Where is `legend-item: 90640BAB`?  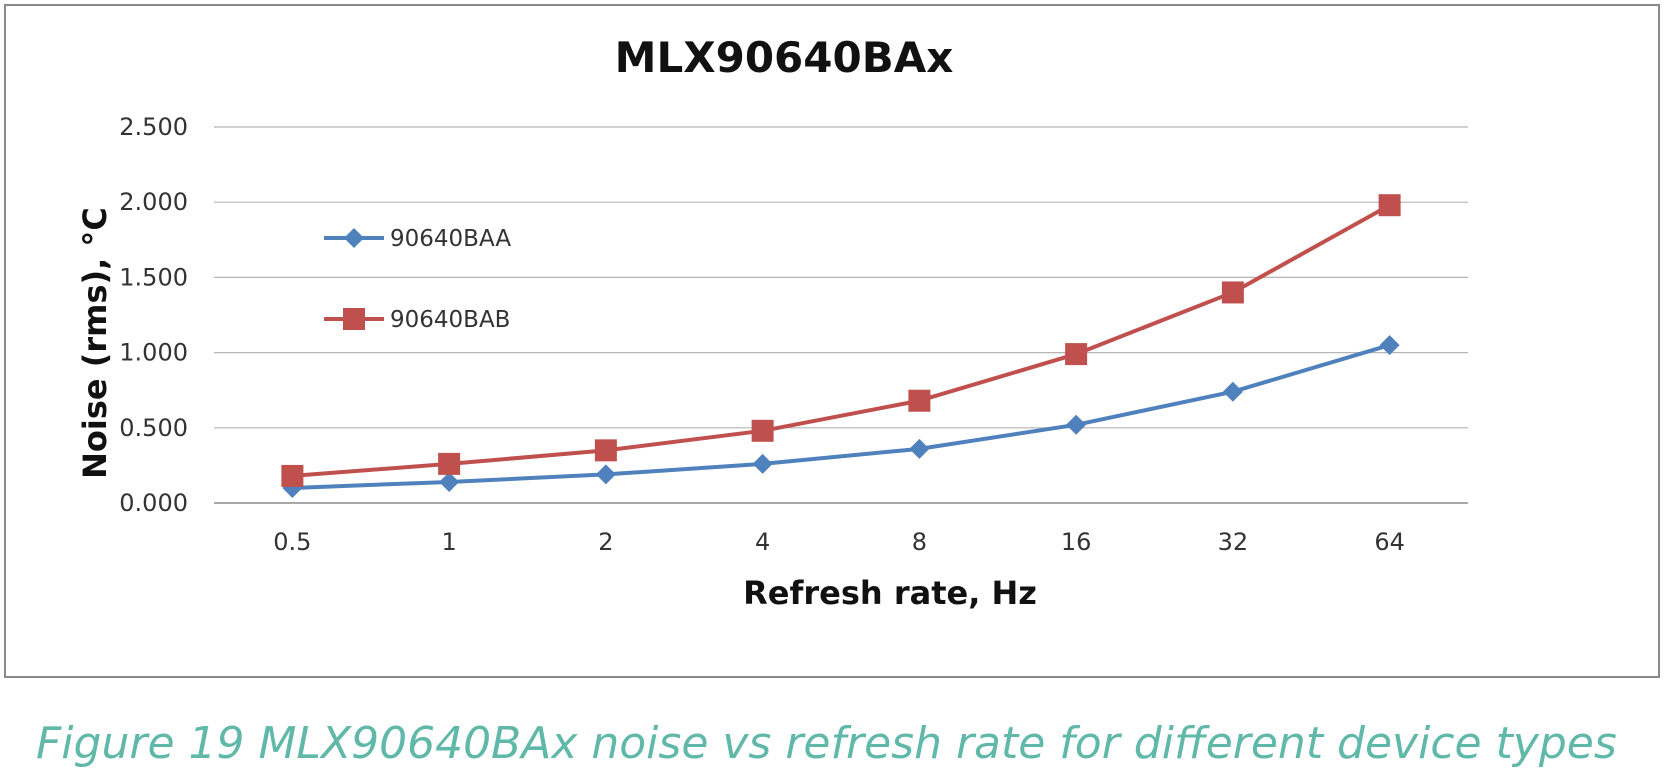
legend-item: 90640BAB is located at coordinates (417, 320).